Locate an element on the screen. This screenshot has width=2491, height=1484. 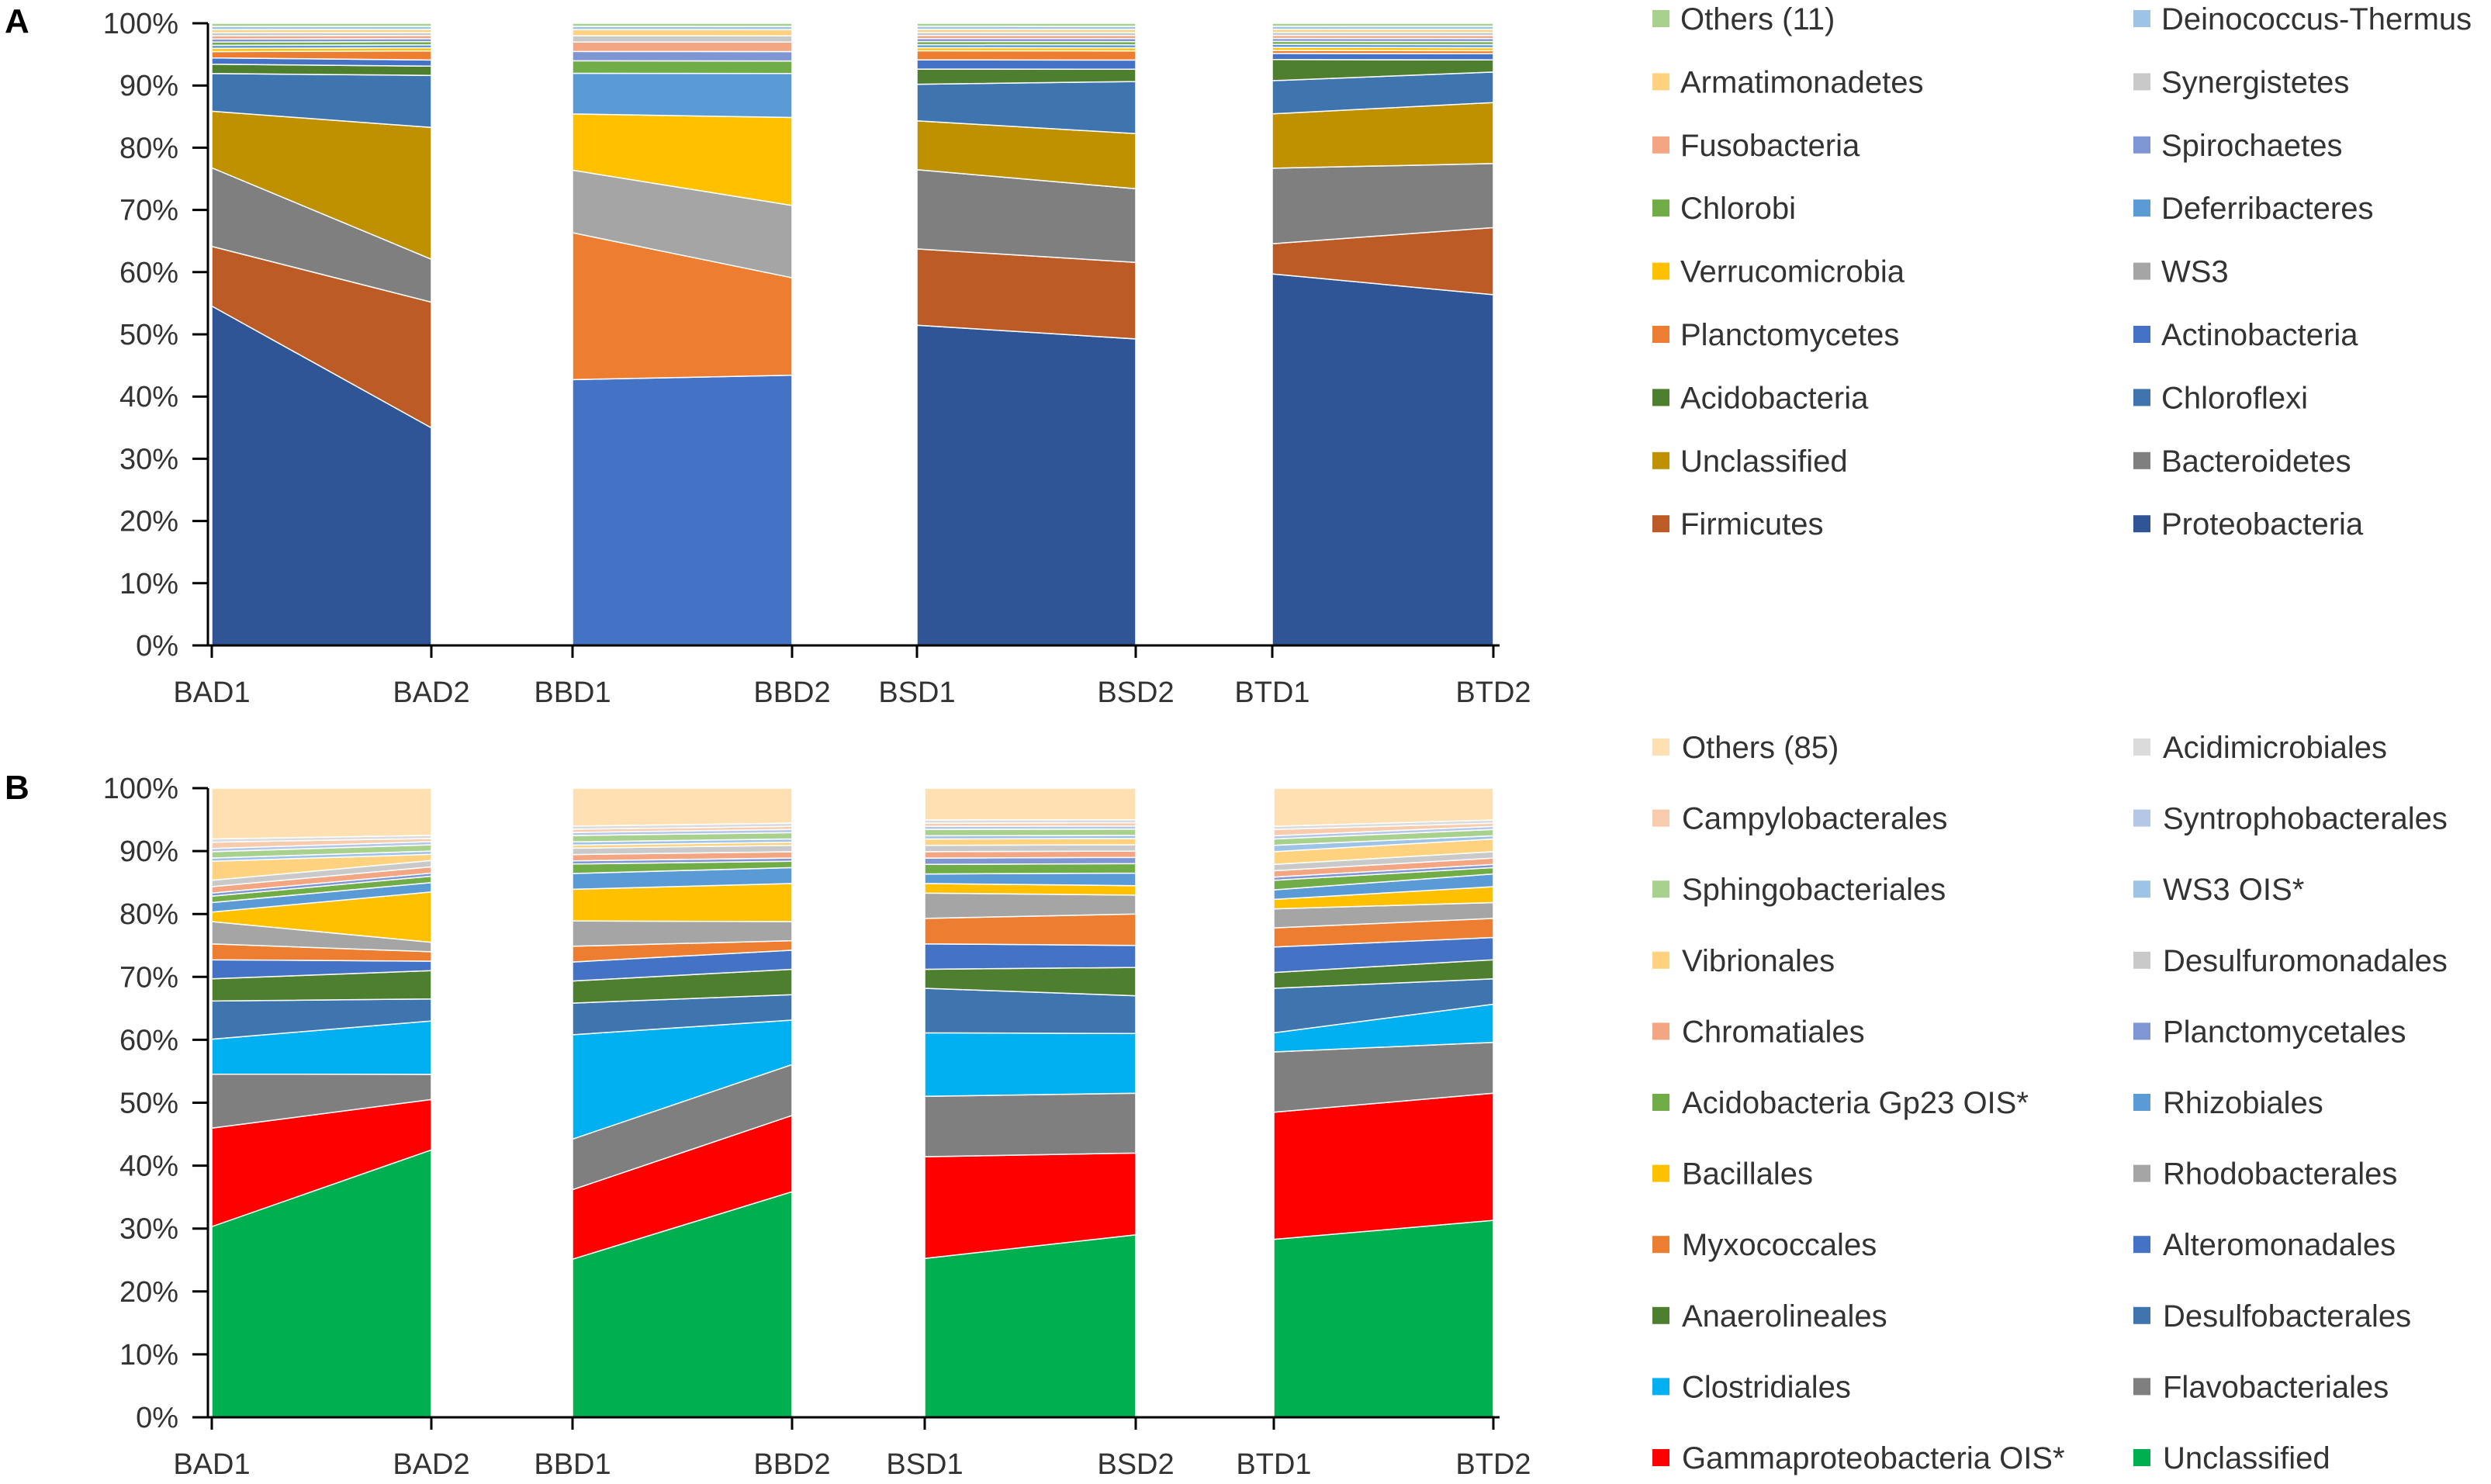
panel-a-y-tick-label: 60% is located at coordinates (148, 273).